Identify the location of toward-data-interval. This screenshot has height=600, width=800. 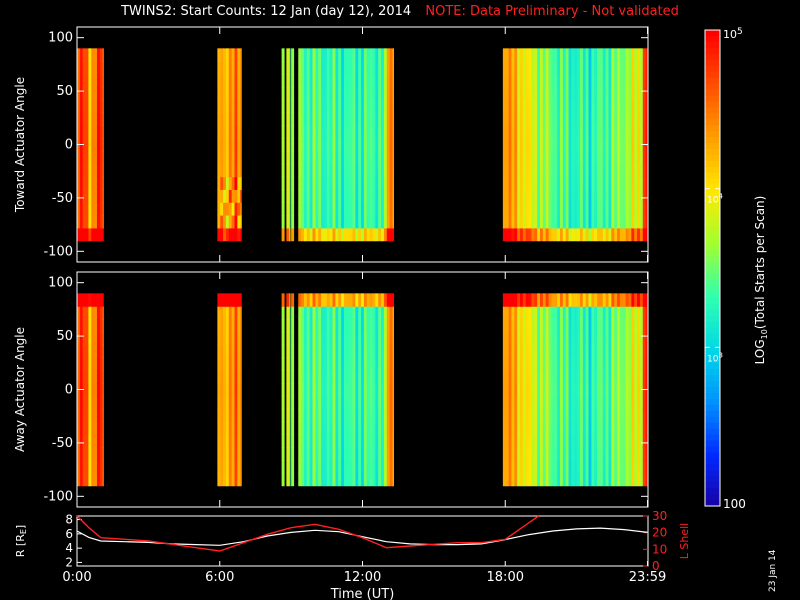
(293, 145).